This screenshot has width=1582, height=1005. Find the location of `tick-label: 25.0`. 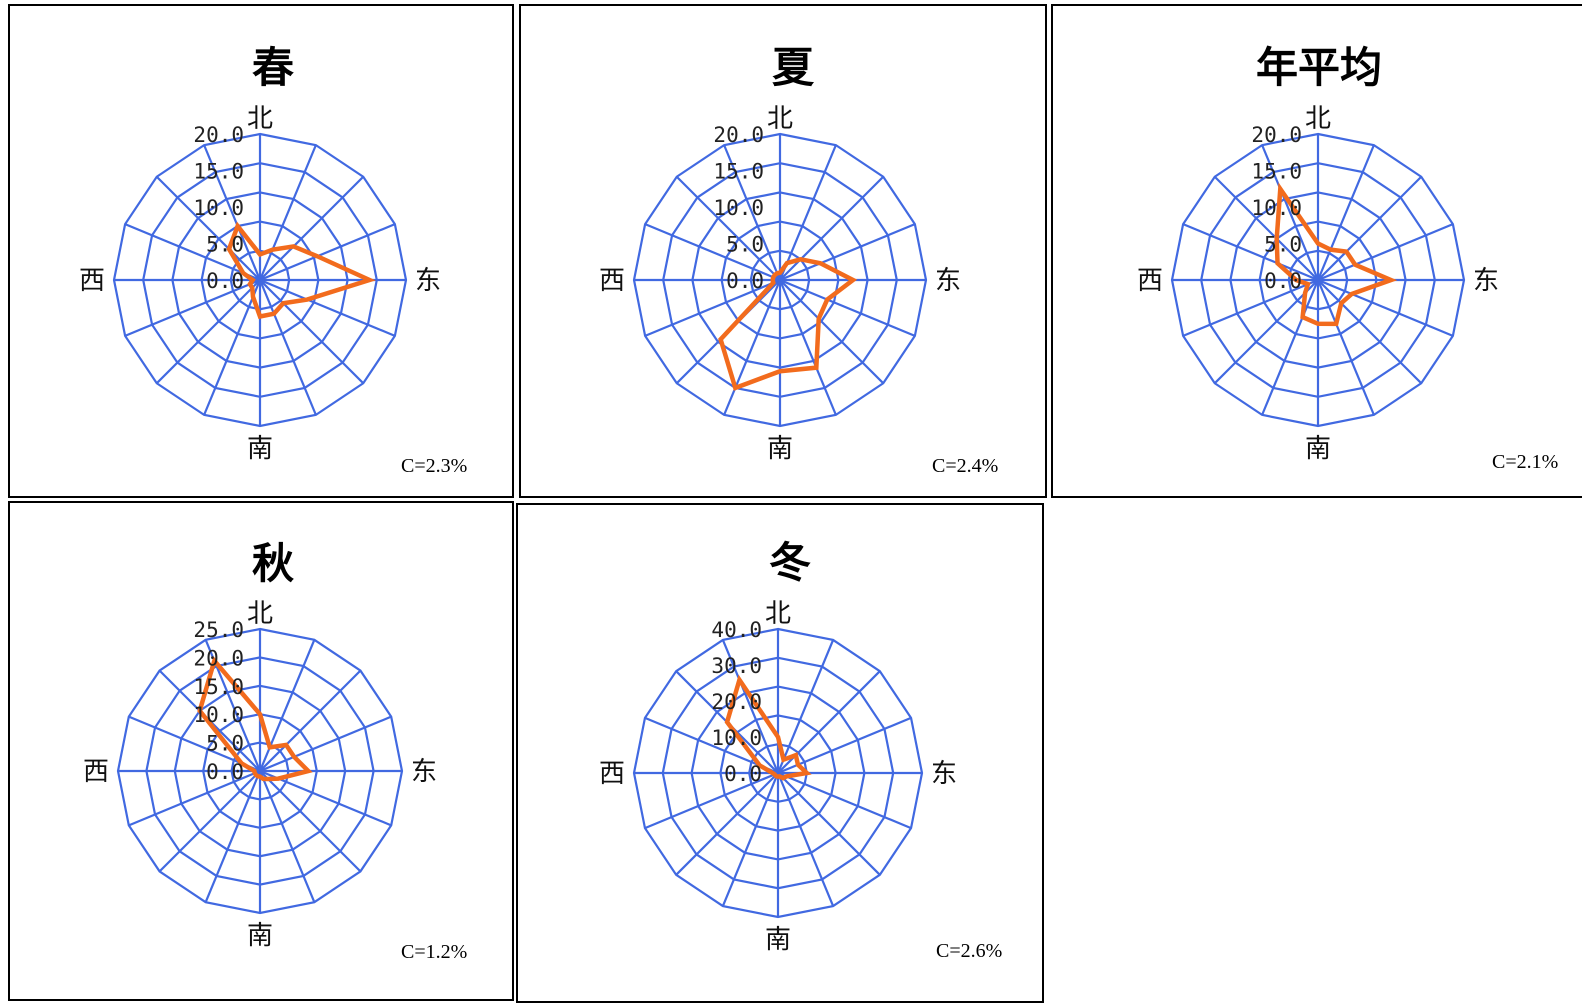

tick-label: 25.0 is located at coordinates (218, 630).